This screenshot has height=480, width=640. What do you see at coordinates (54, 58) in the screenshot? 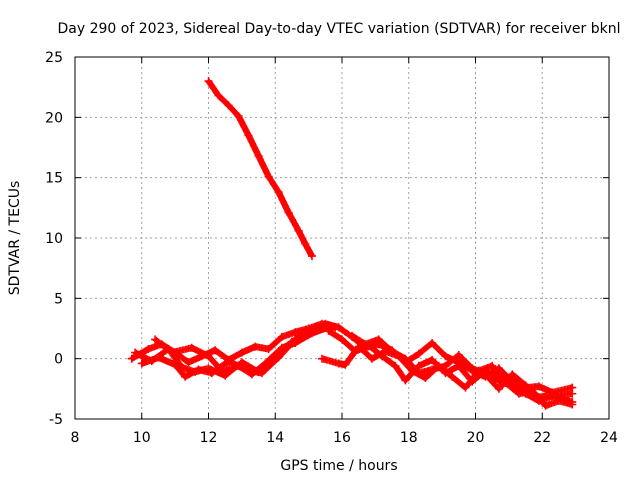
I see `y-tick-label: 25` at bounding box center [54, 58].